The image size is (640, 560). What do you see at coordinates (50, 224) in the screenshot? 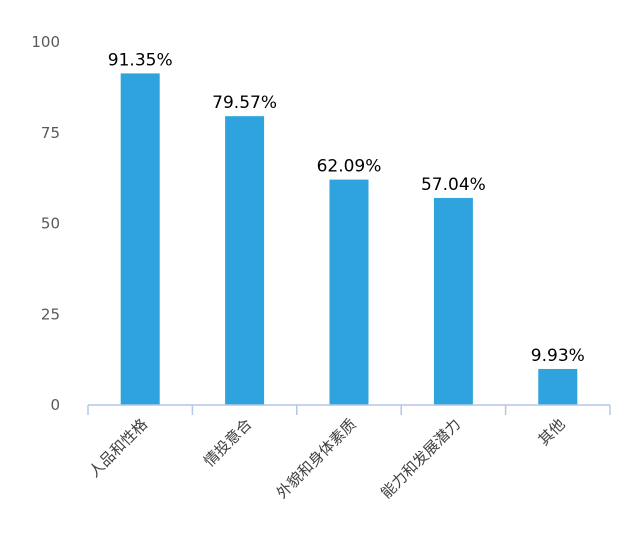
I see `y-tick-label: 50` at bounding box center [50, 224].